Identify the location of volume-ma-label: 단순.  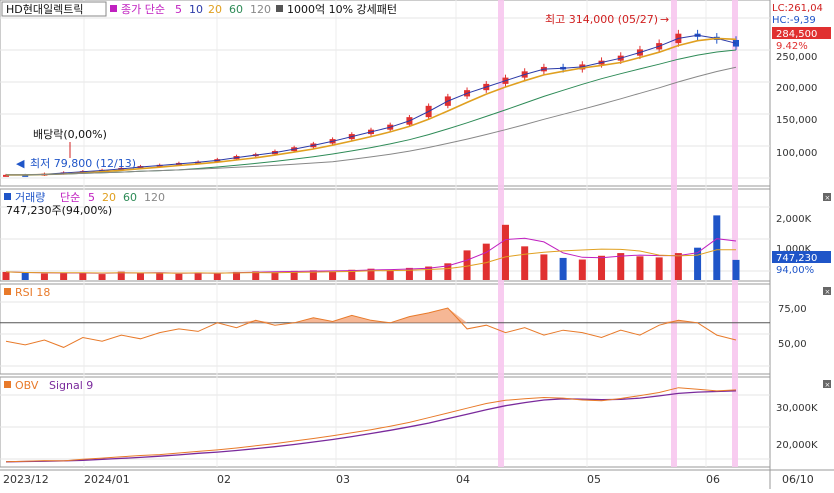
(70, 197).